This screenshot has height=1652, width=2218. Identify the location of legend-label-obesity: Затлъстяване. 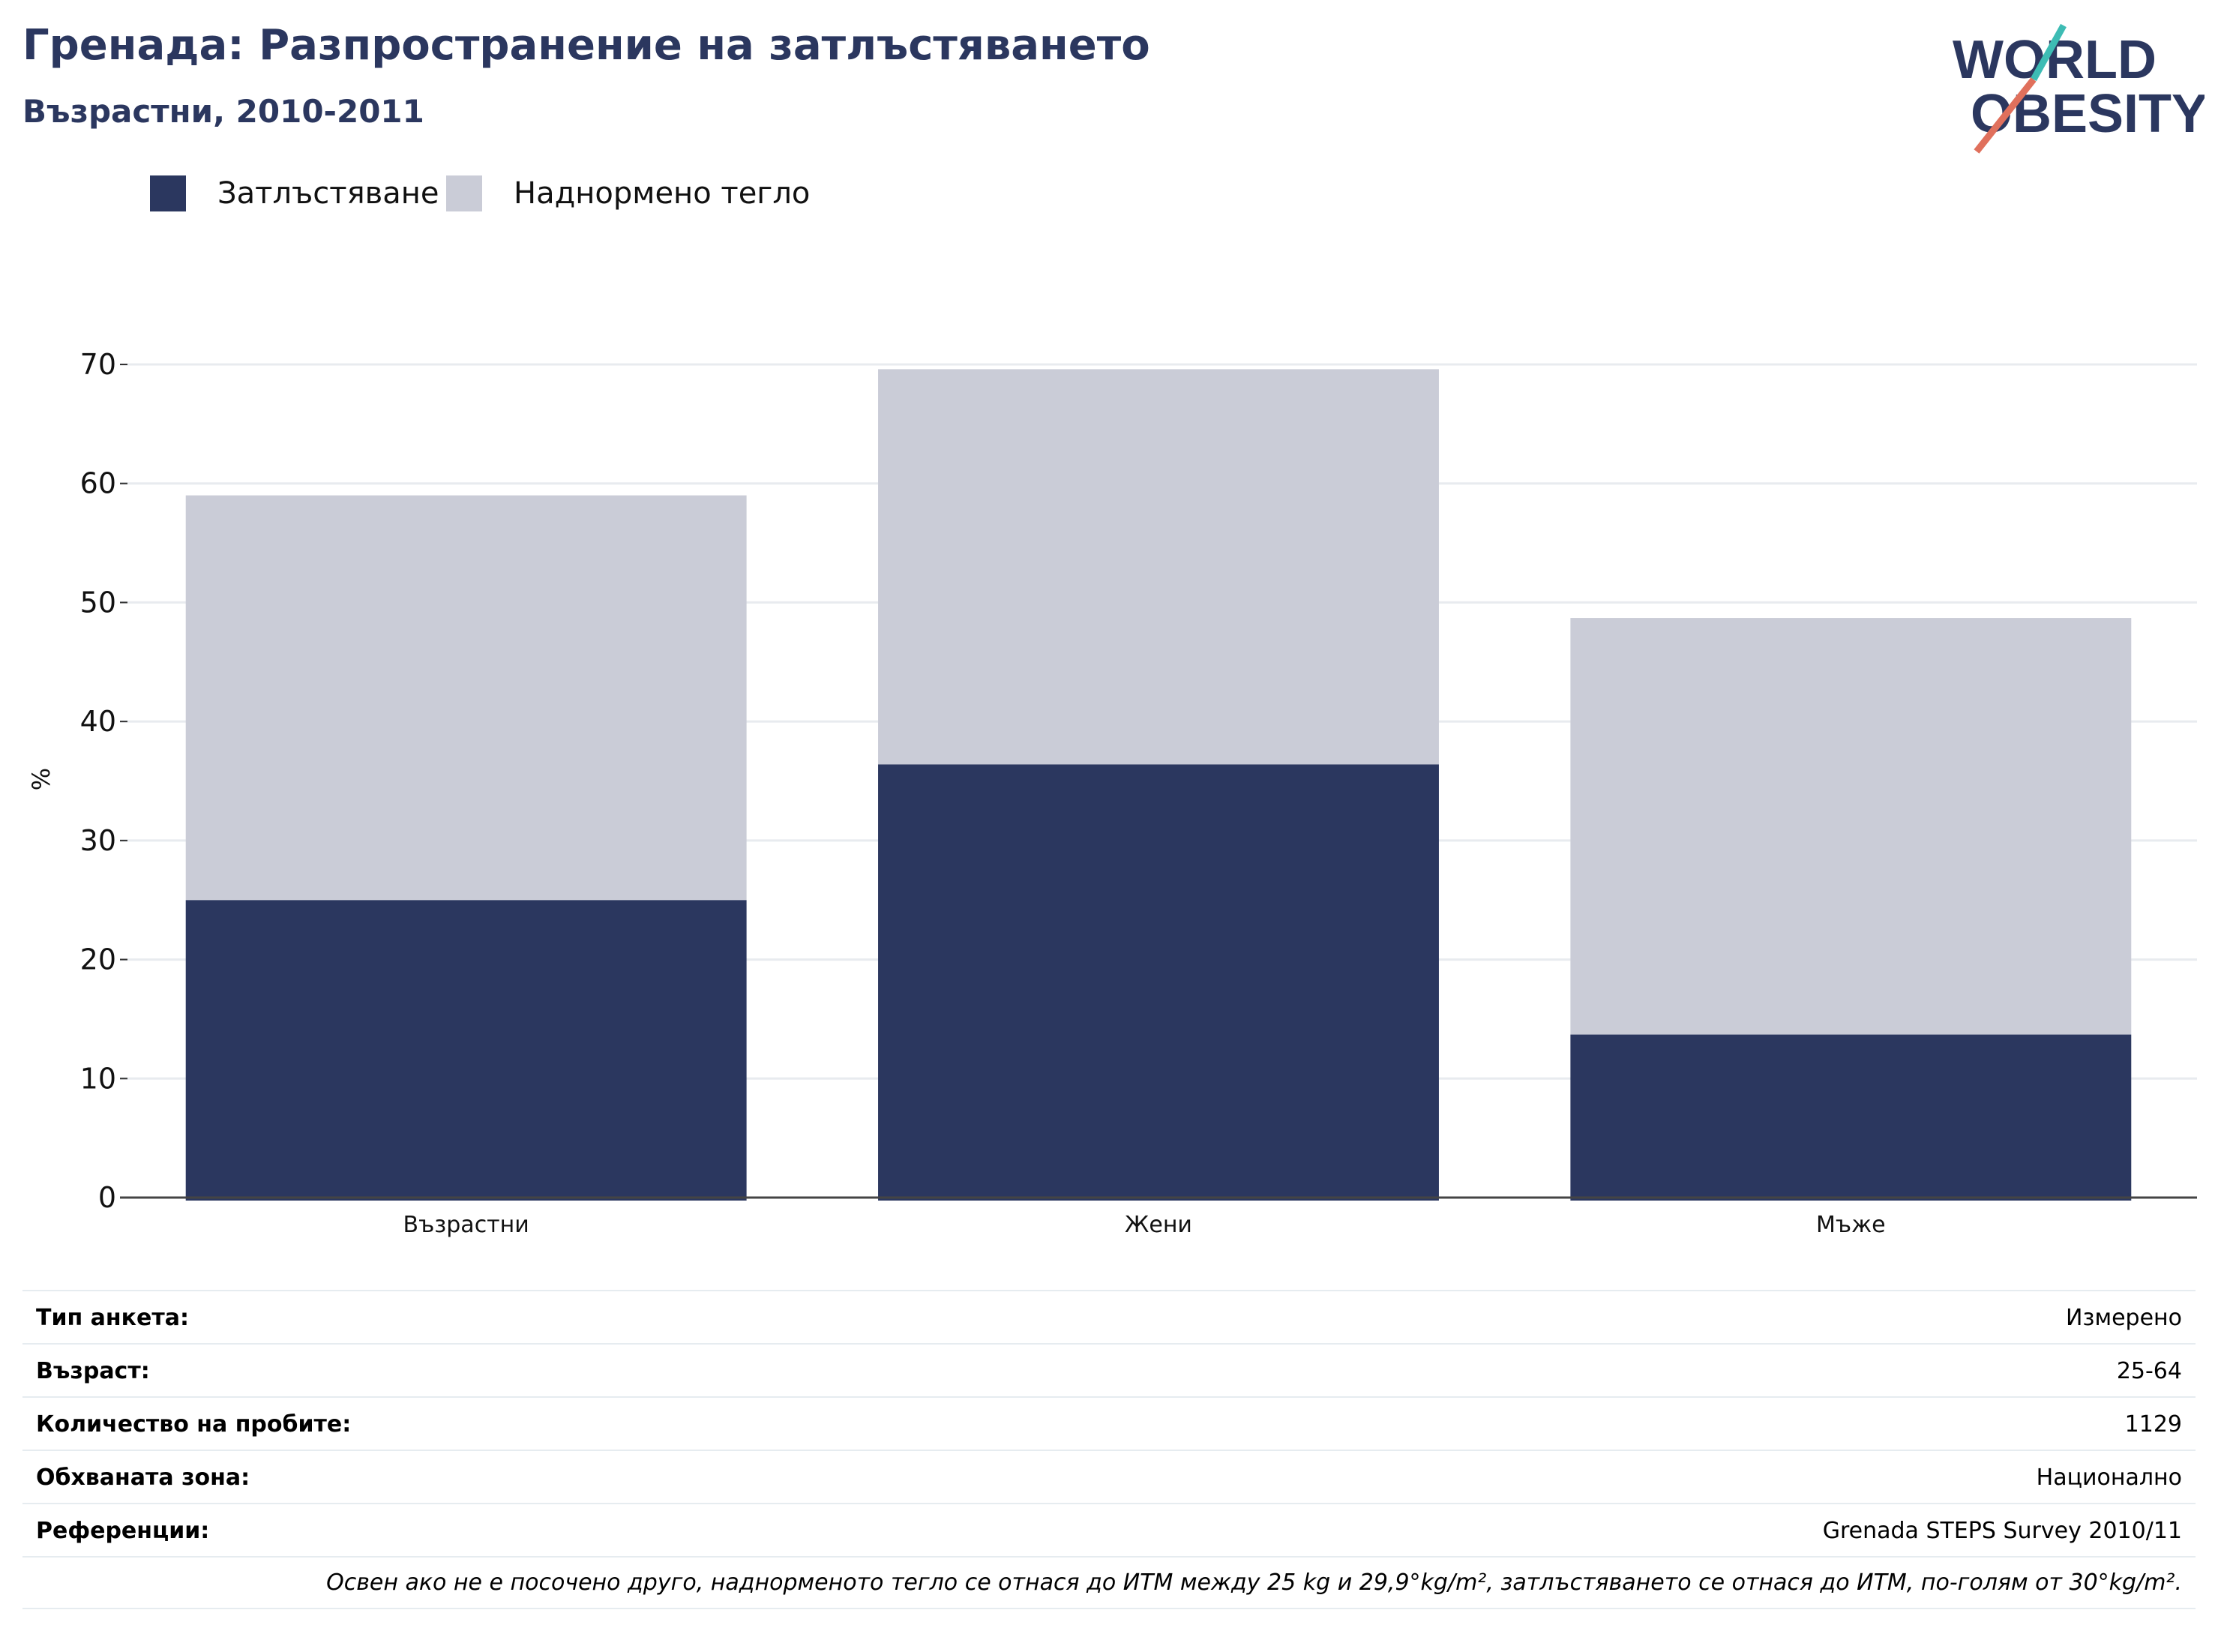
(328, 194).